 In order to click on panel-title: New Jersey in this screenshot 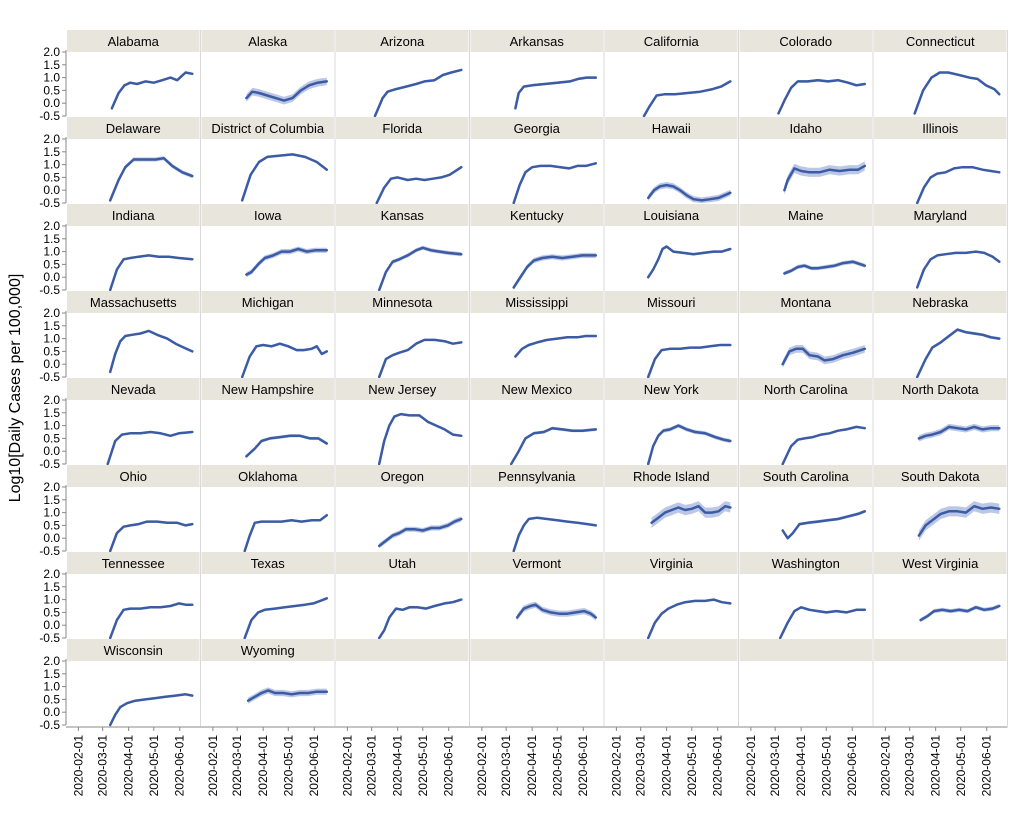, I will do `click(402, 389)`.